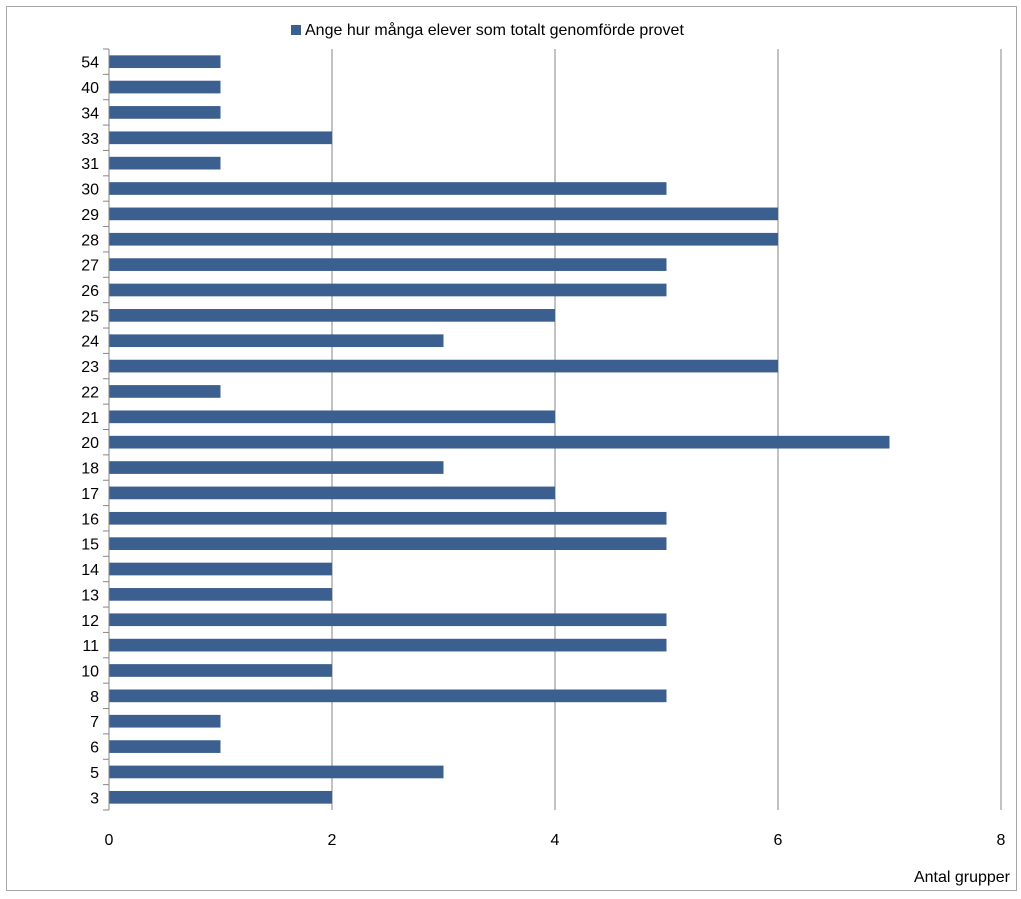 The height and width of the screenshot is (899, 1021). I want to click on y-tick-label: 33, so click(90, 139).